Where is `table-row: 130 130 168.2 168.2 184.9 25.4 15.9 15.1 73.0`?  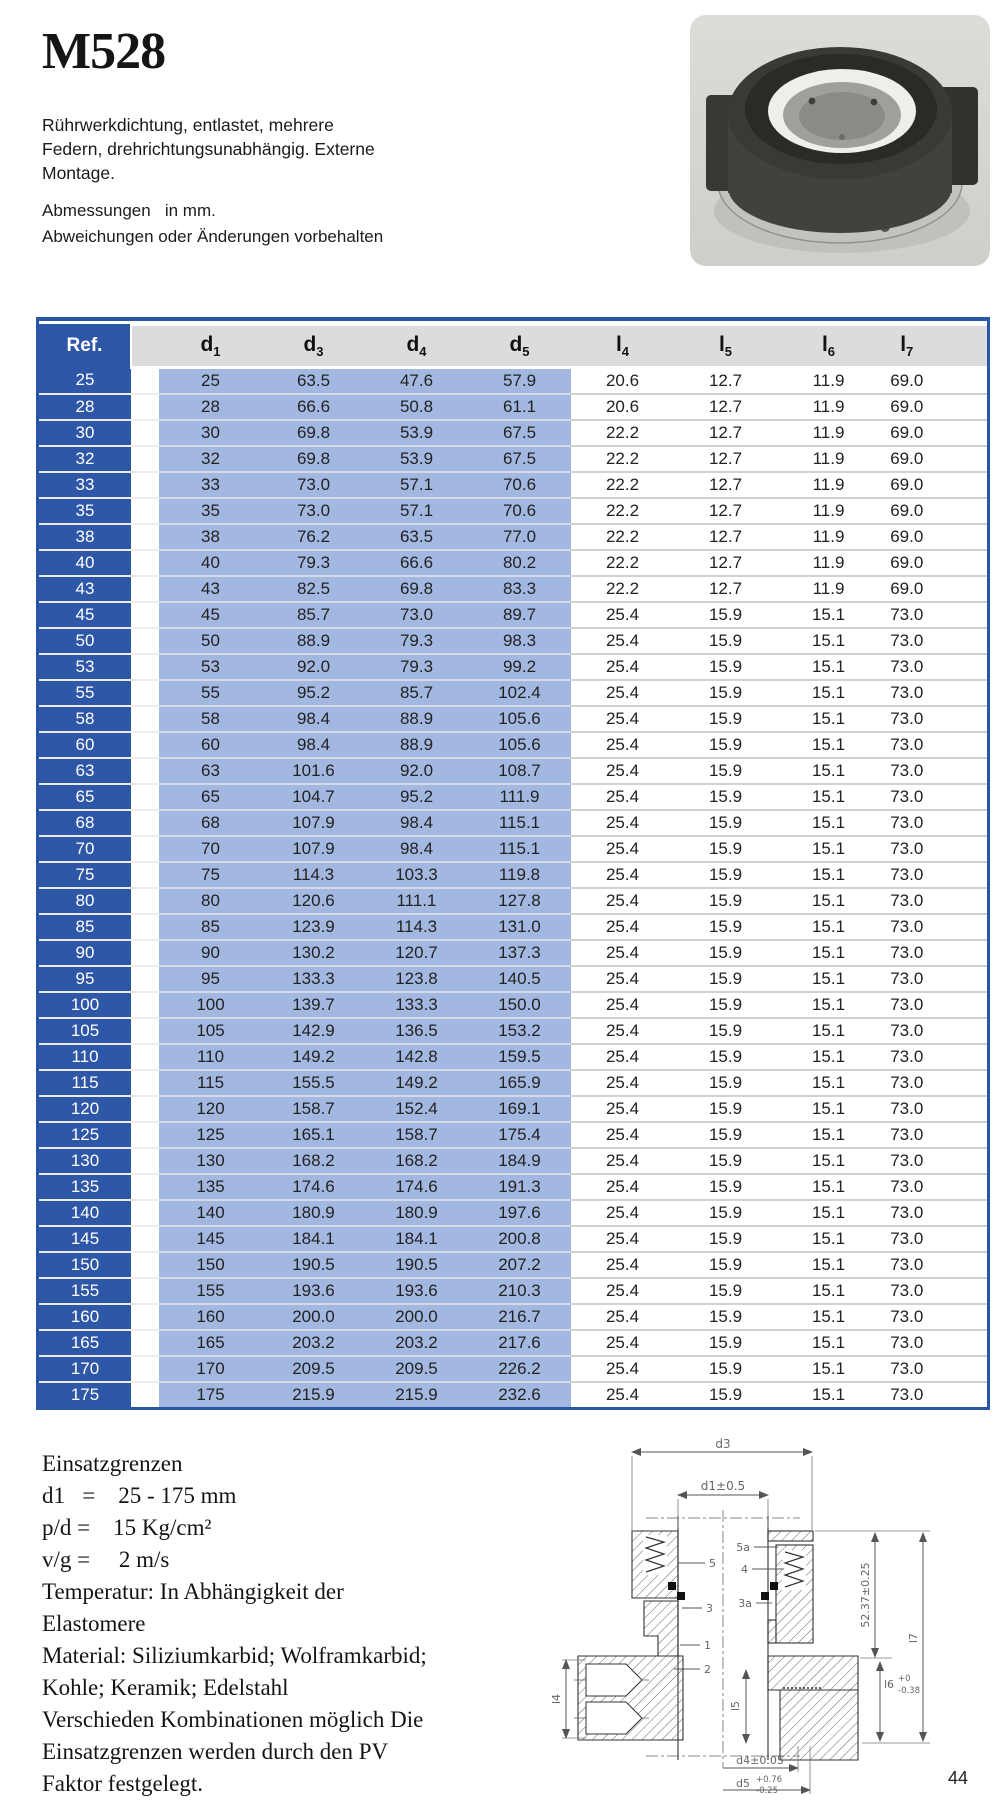
table-row: 130 130 168.2 168.2 184.9 25.4 15.9 15.1 73.0 is located at coordinates (513, 1161).